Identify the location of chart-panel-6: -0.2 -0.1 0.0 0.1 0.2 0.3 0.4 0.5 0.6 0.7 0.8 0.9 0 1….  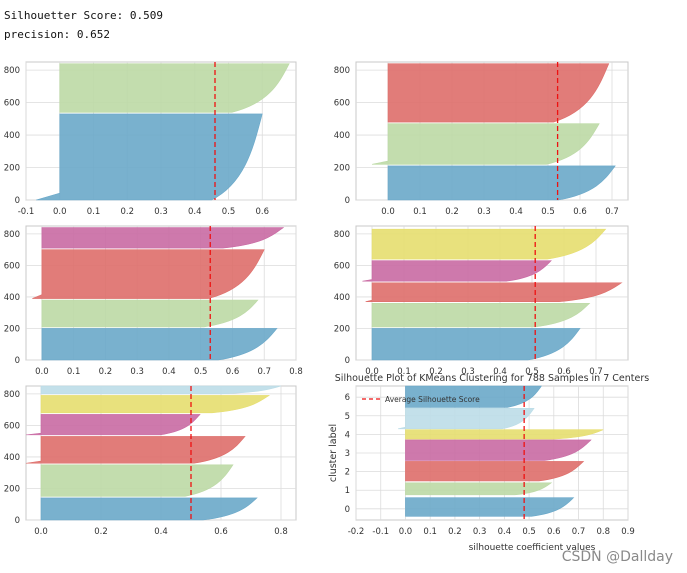
(488, 463).